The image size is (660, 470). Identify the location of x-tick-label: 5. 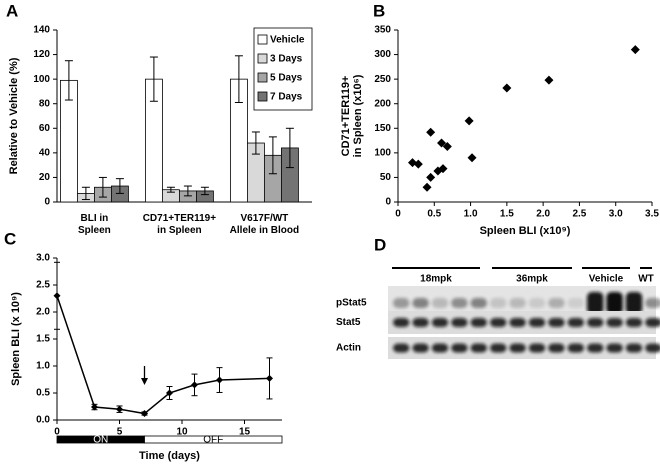
(120, 432).